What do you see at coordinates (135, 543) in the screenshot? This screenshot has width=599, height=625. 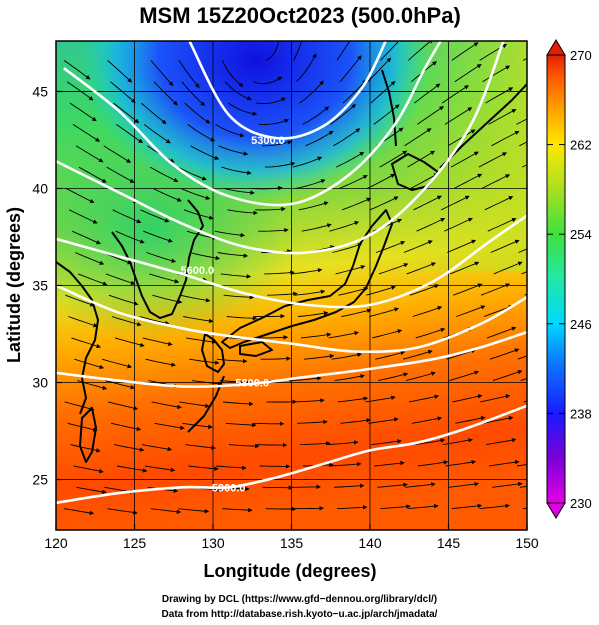 I see `x-tick-label: 125` at bounding box center [135, 543].